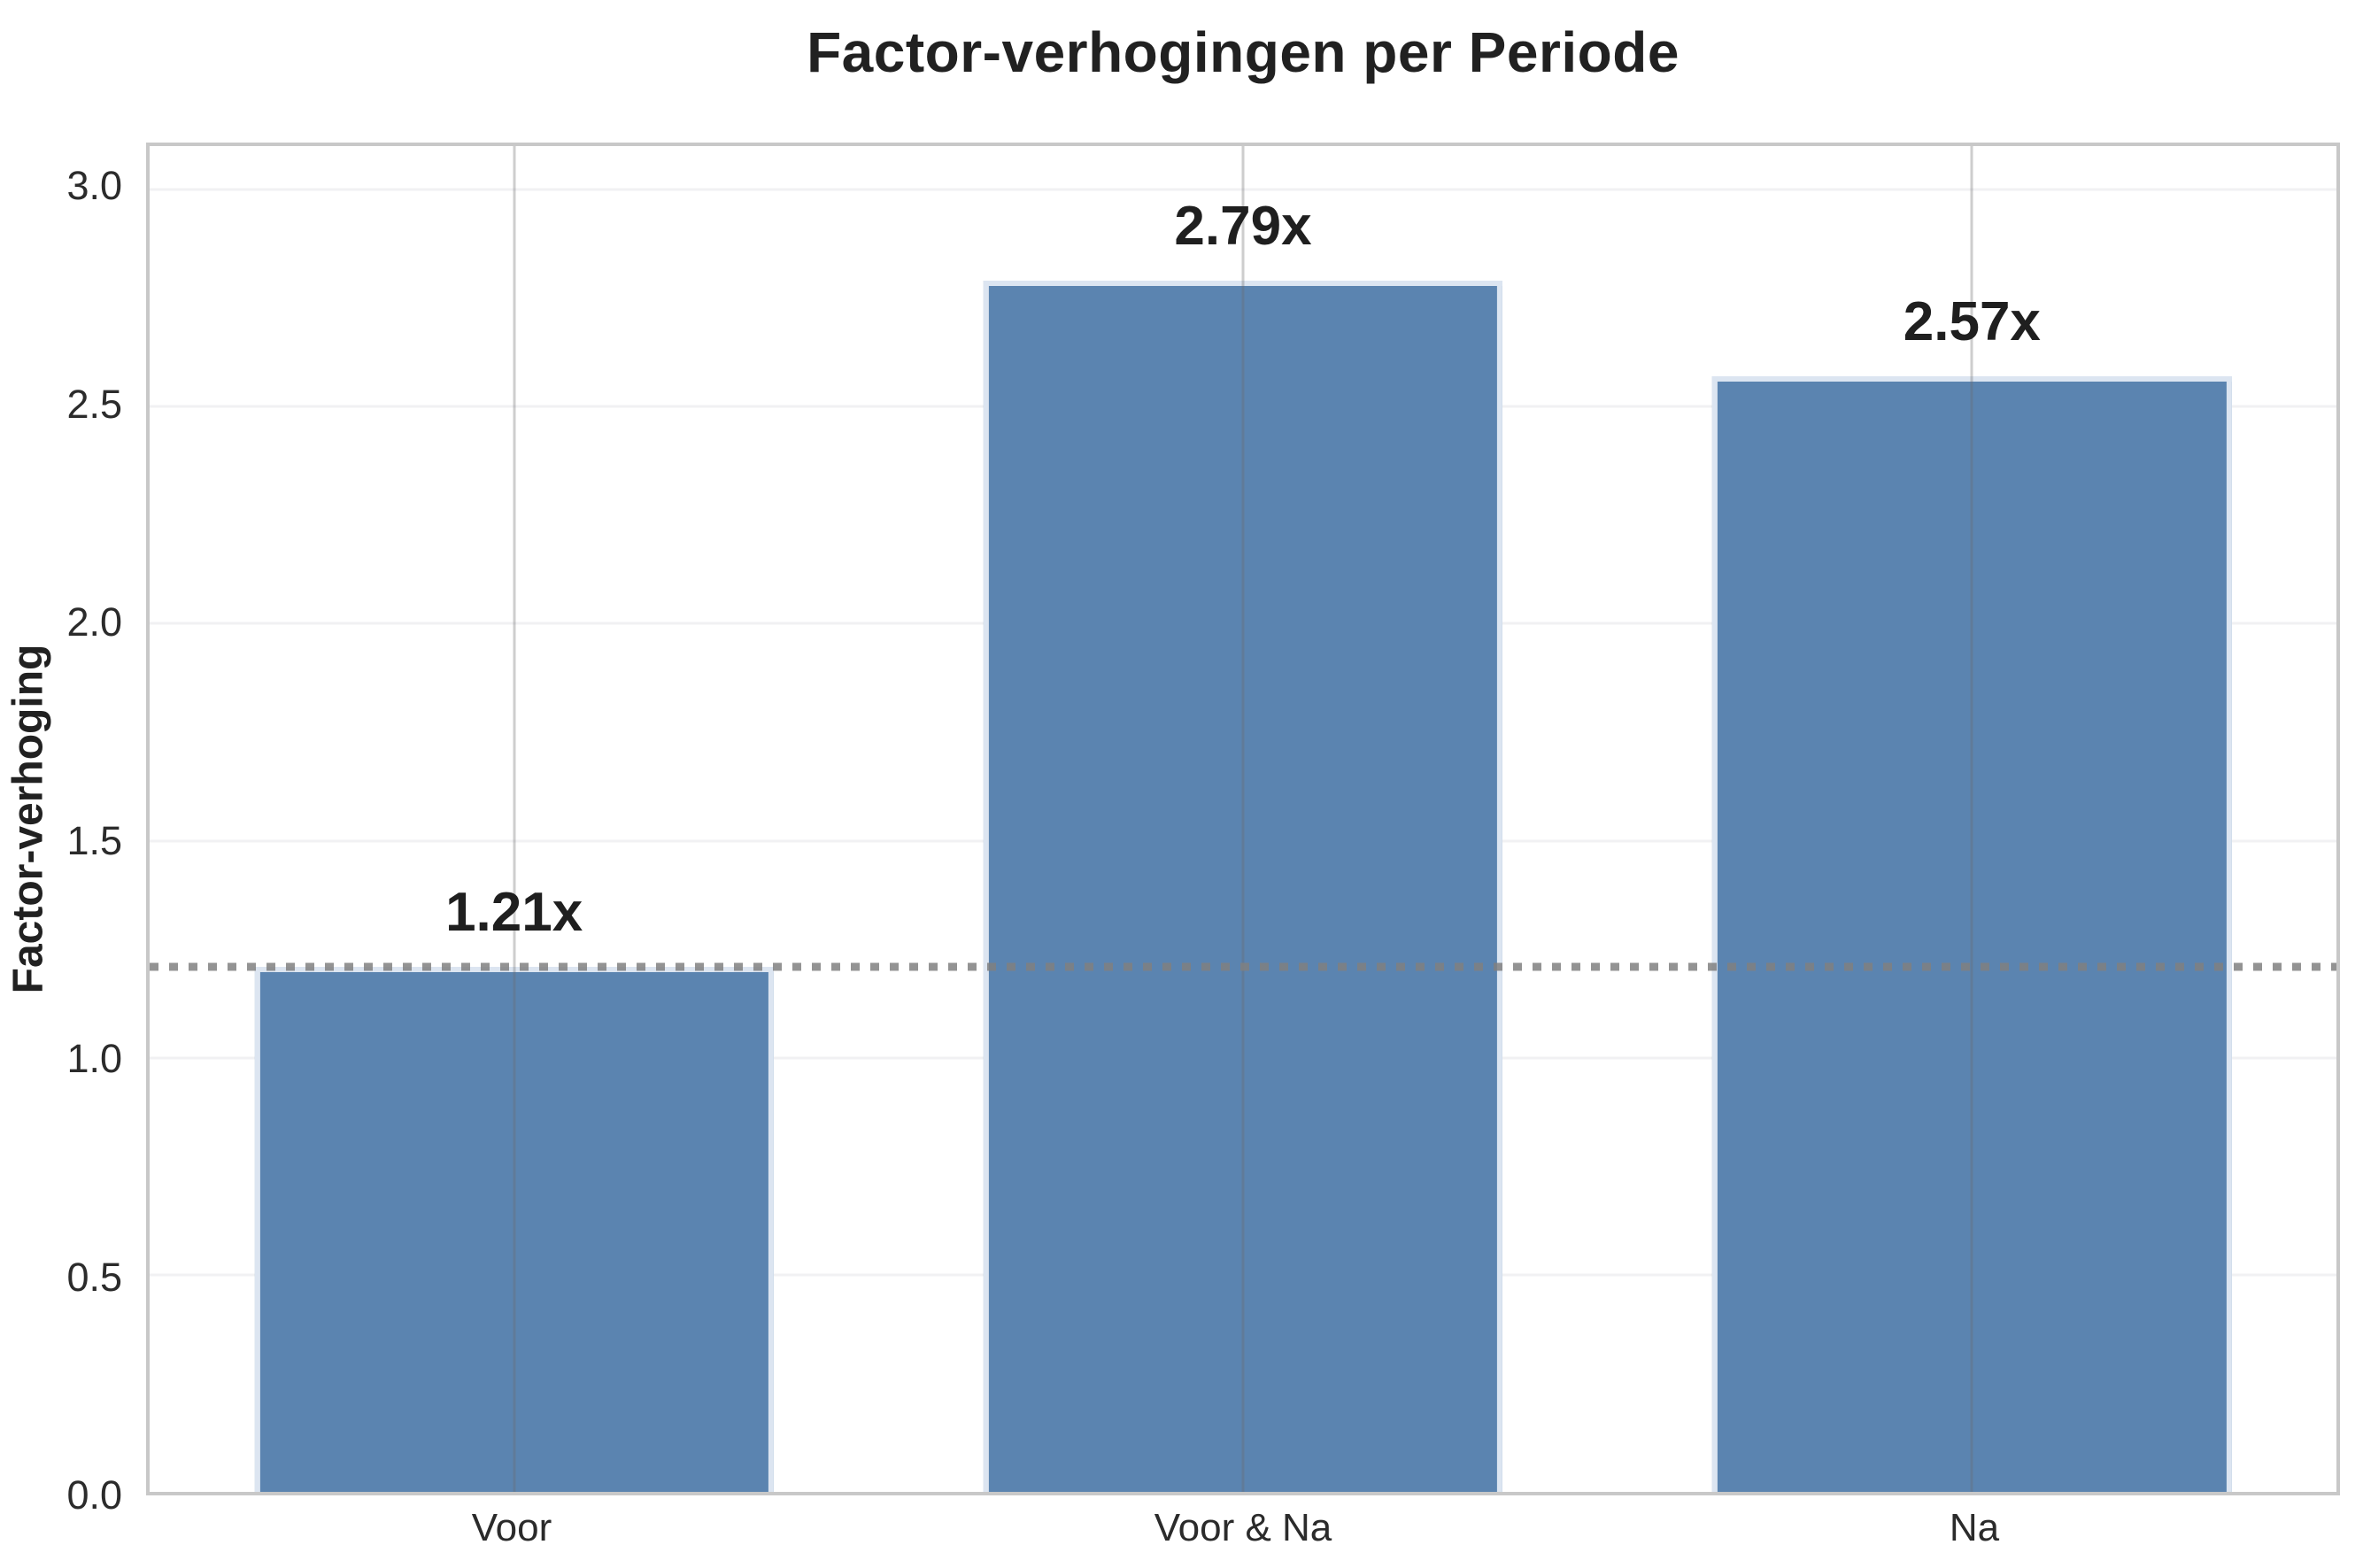 Image resolution: width=2363 pixels, height=1568 pixels. What do you see at coordinates (61, 830) in the screenshot?
I see `y-axis-ticks: 0.0 0.5 1.0 1.5 2.0 2.5 3.0` at bounding box center [61, 830].